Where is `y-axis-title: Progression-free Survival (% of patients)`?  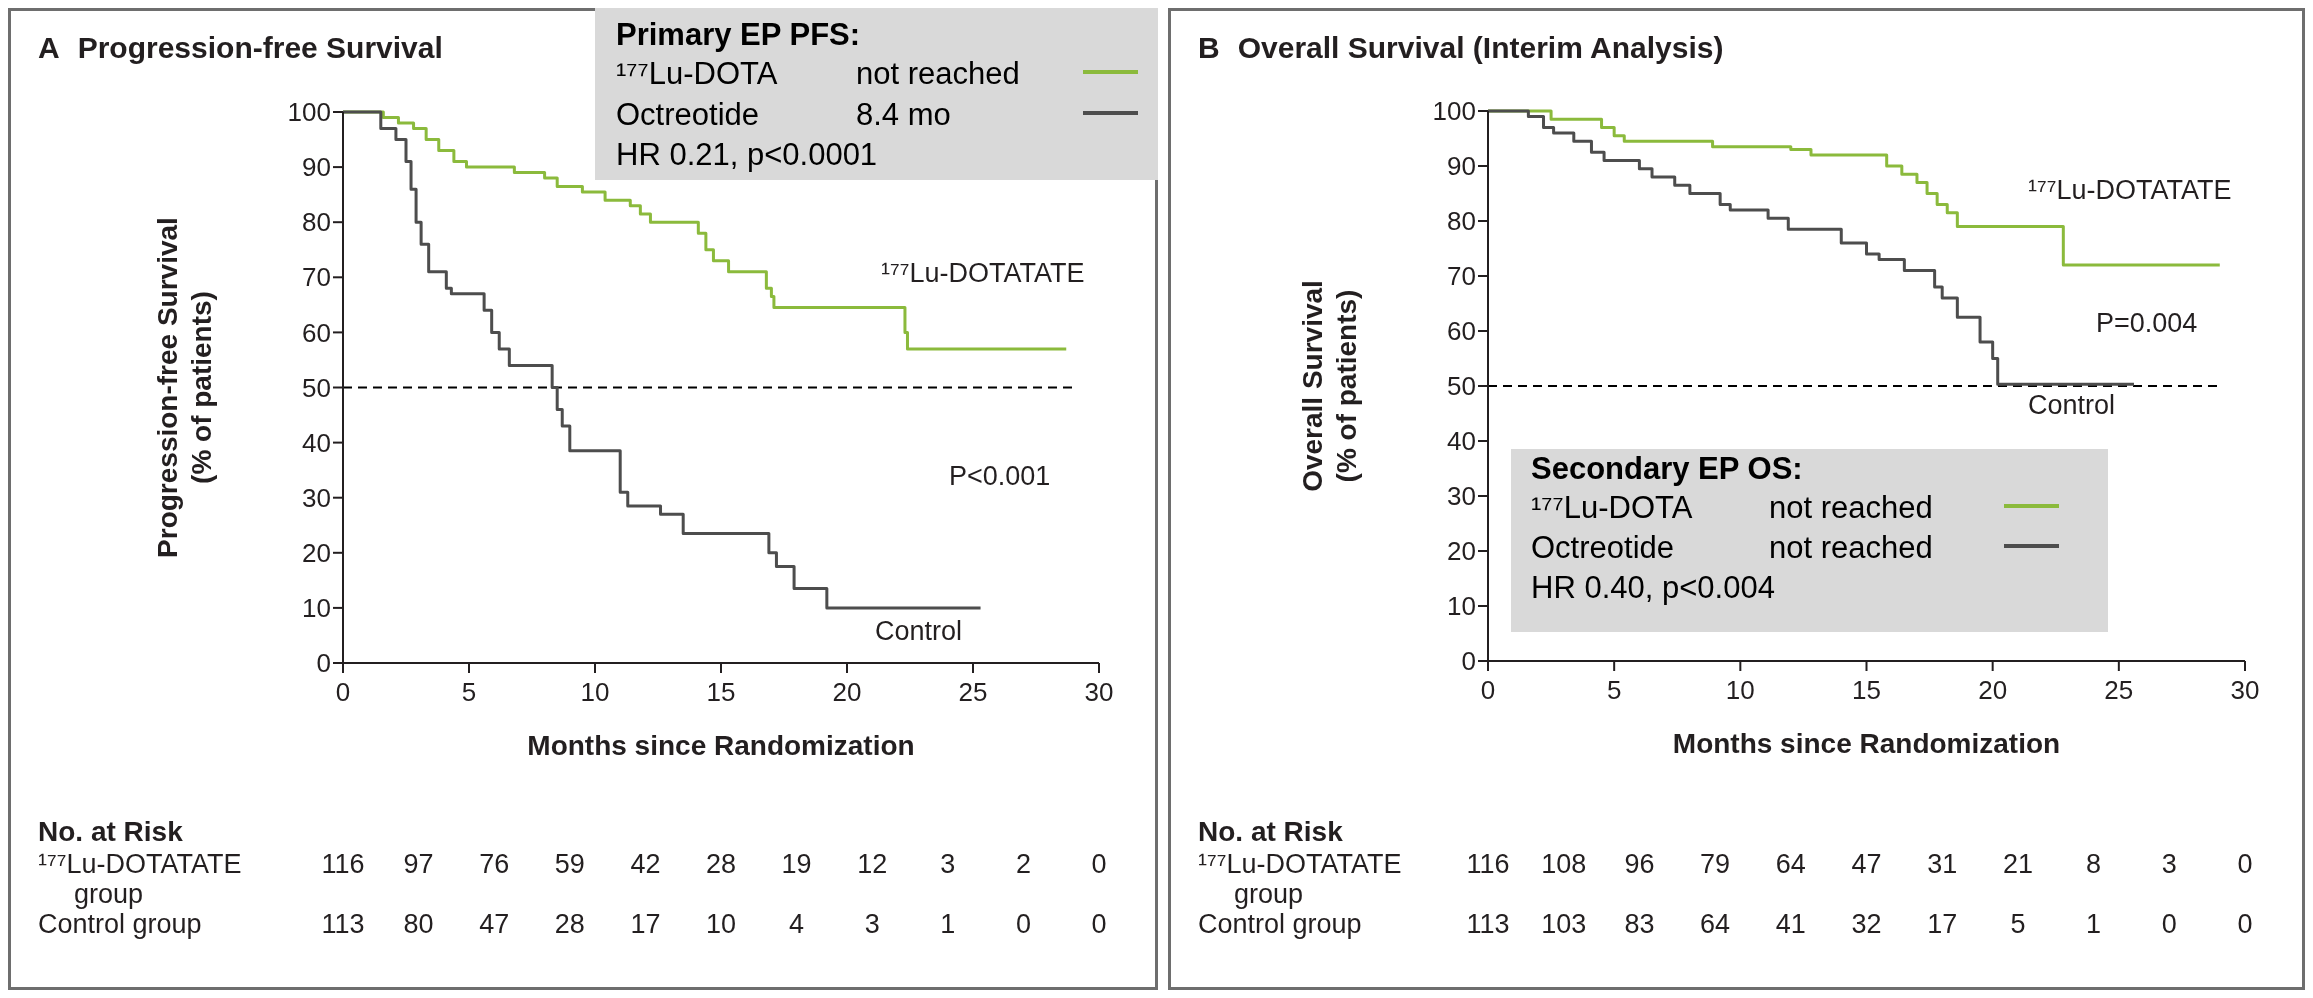
y-axis-title: Progression-free Survival (% of patients) is located at coordinates (184, 387).